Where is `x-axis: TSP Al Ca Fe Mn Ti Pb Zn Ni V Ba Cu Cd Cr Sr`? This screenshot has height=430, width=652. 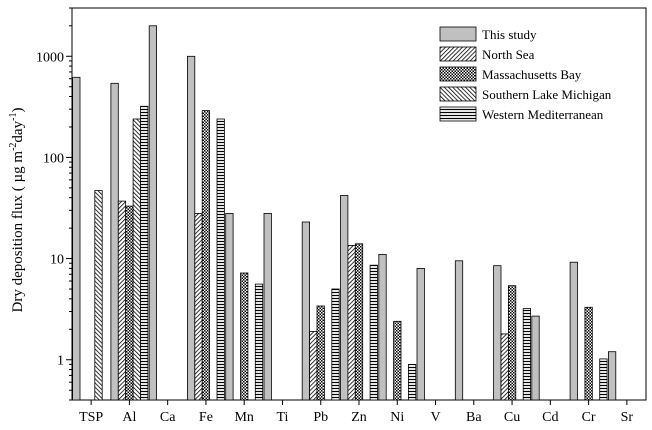
x-axis: TSP Al Ca Fe Mn Ti Pb Zn Ni V Ba Cu Cd Cr Sr is located at coordinates (356, 412).